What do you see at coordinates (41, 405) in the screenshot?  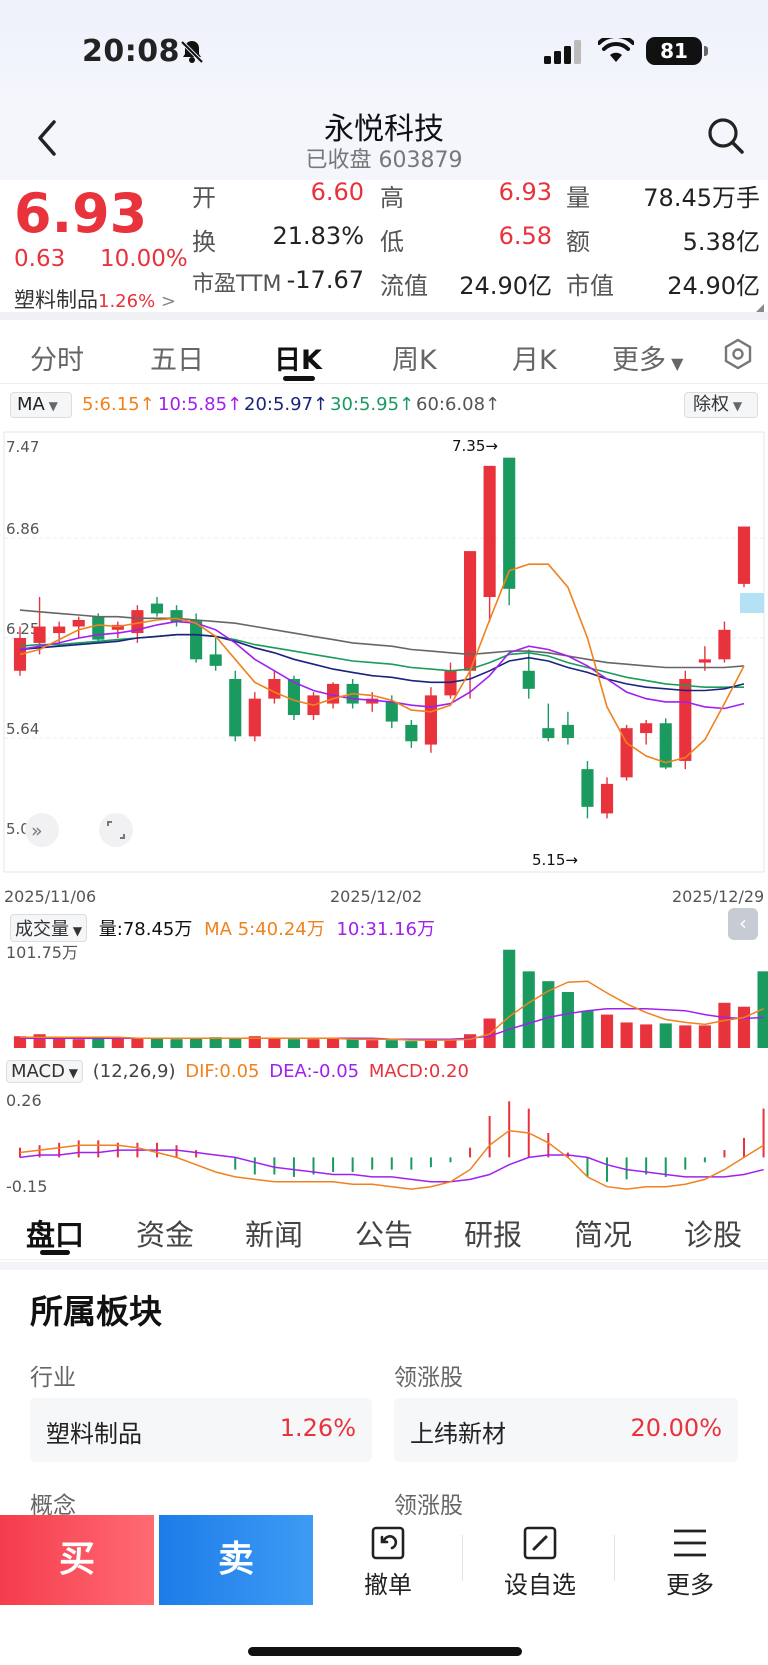 I see `indicator-selector: MA ▼` at bounding box center [41, 405].